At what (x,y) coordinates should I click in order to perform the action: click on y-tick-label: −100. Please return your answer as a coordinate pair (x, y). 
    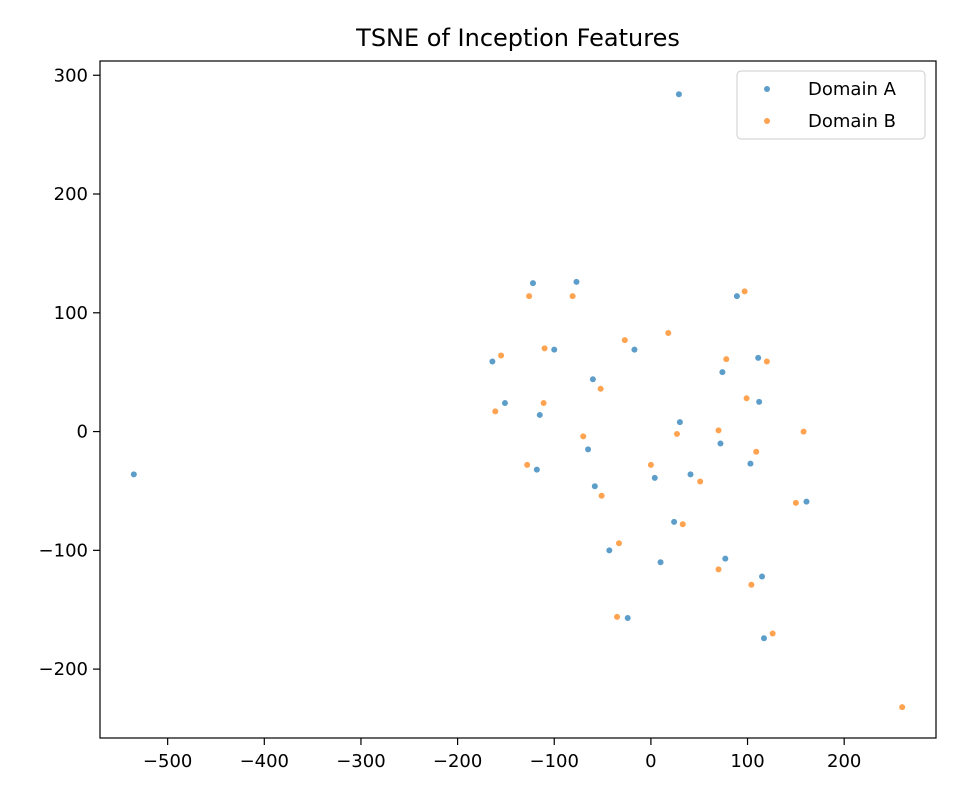
    Looking at the image, I should click on (63, 550).